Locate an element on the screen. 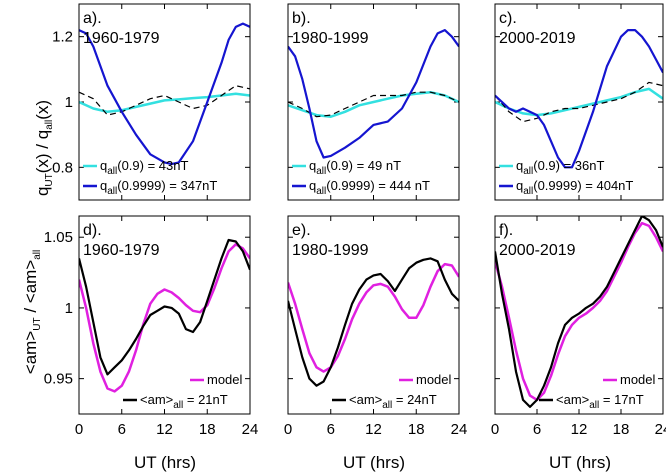  y-tick-label: 1.2 is located at coordinates (62, 37).